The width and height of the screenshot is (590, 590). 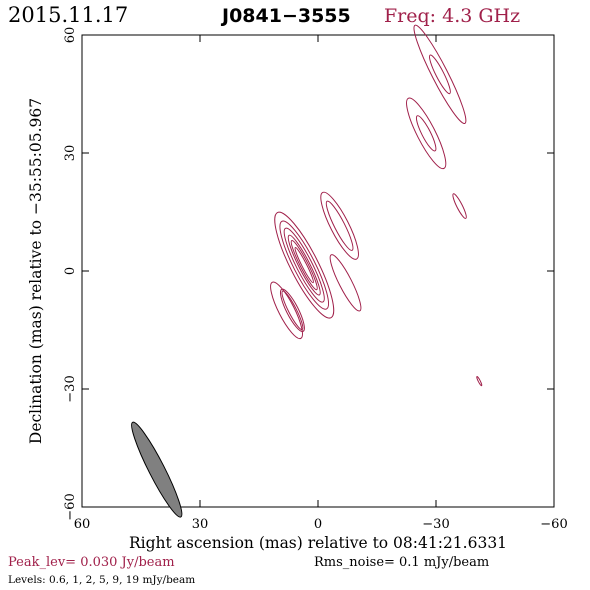 I want to click on beam-ellipse, so click(x=157, y=469).